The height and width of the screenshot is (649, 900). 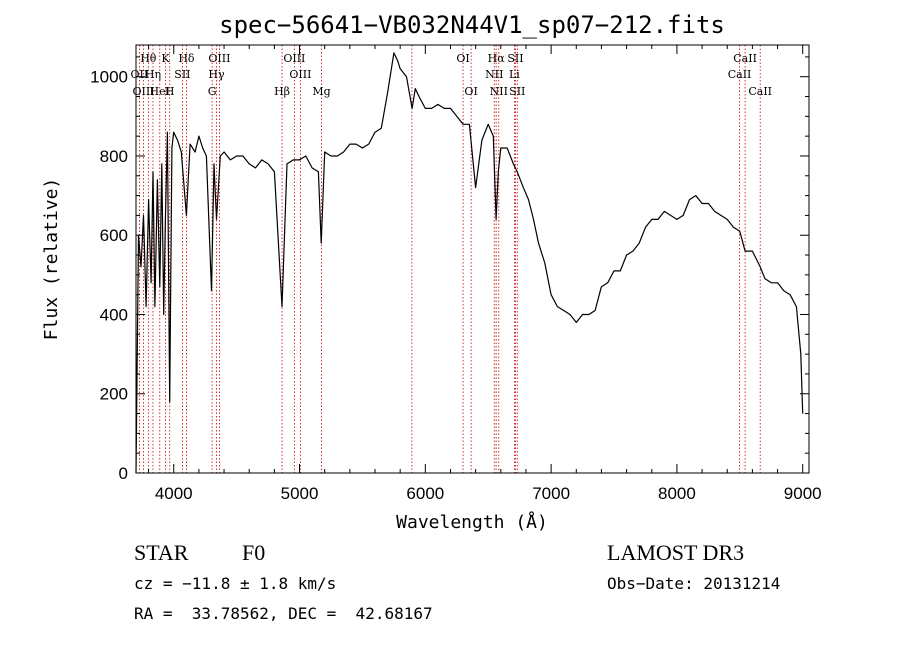 I want to click on y-tick-label-2: 400, so click(x=114, y=314).